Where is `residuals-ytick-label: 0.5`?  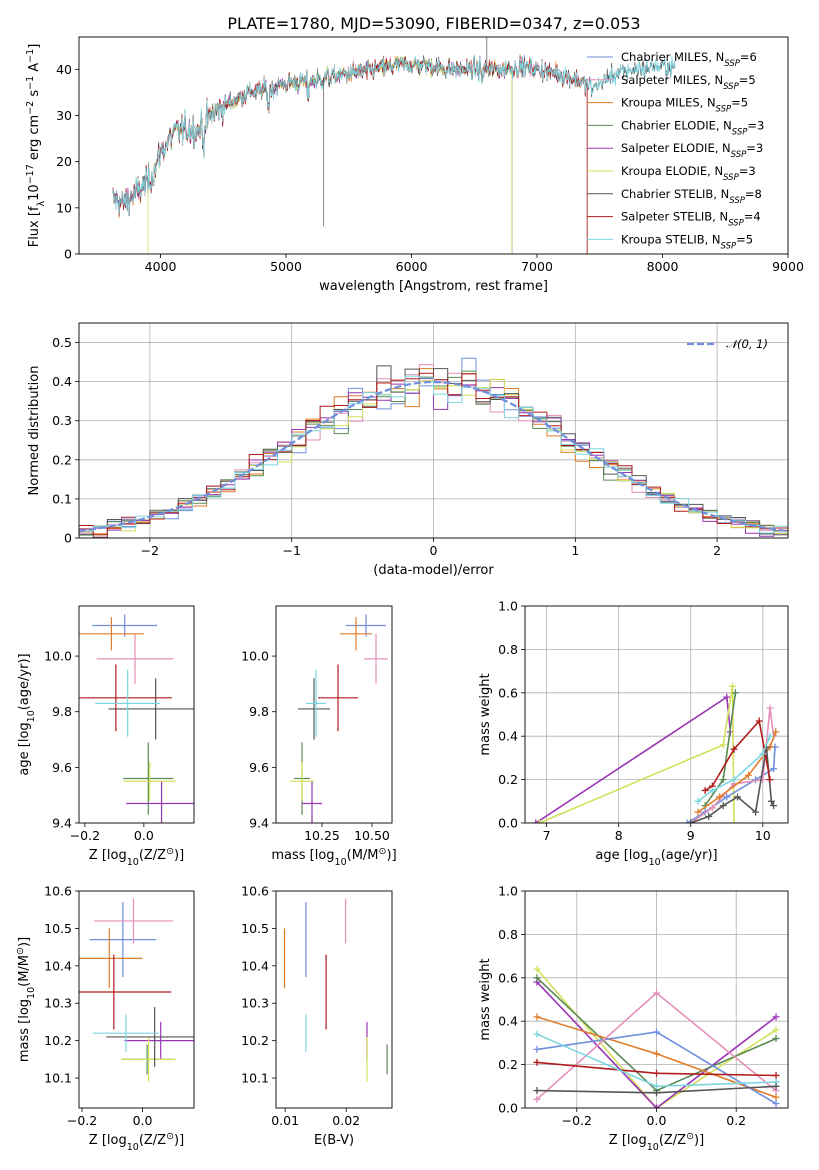 residuals-ytick-label: 0.5 is located at coordinates (62, 342).